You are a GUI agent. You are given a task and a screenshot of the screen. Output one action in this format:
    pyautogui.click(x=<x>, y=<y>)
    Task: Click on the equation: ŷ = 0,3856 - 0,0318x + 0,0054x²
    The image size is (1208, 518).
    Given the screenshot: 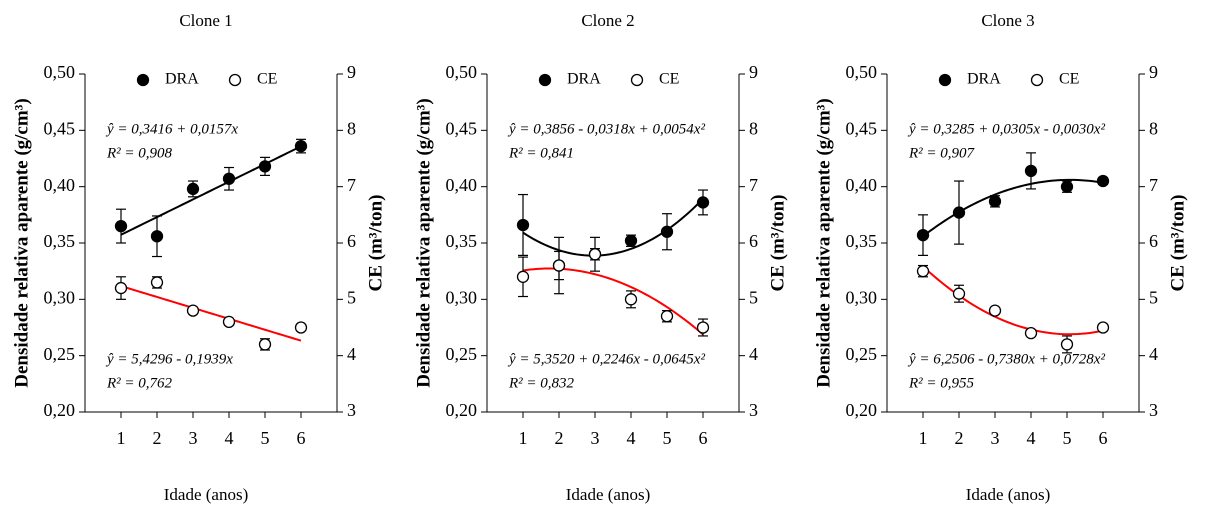 What is the action you would take?
    pyautogui.click(x=606, y=129)
    